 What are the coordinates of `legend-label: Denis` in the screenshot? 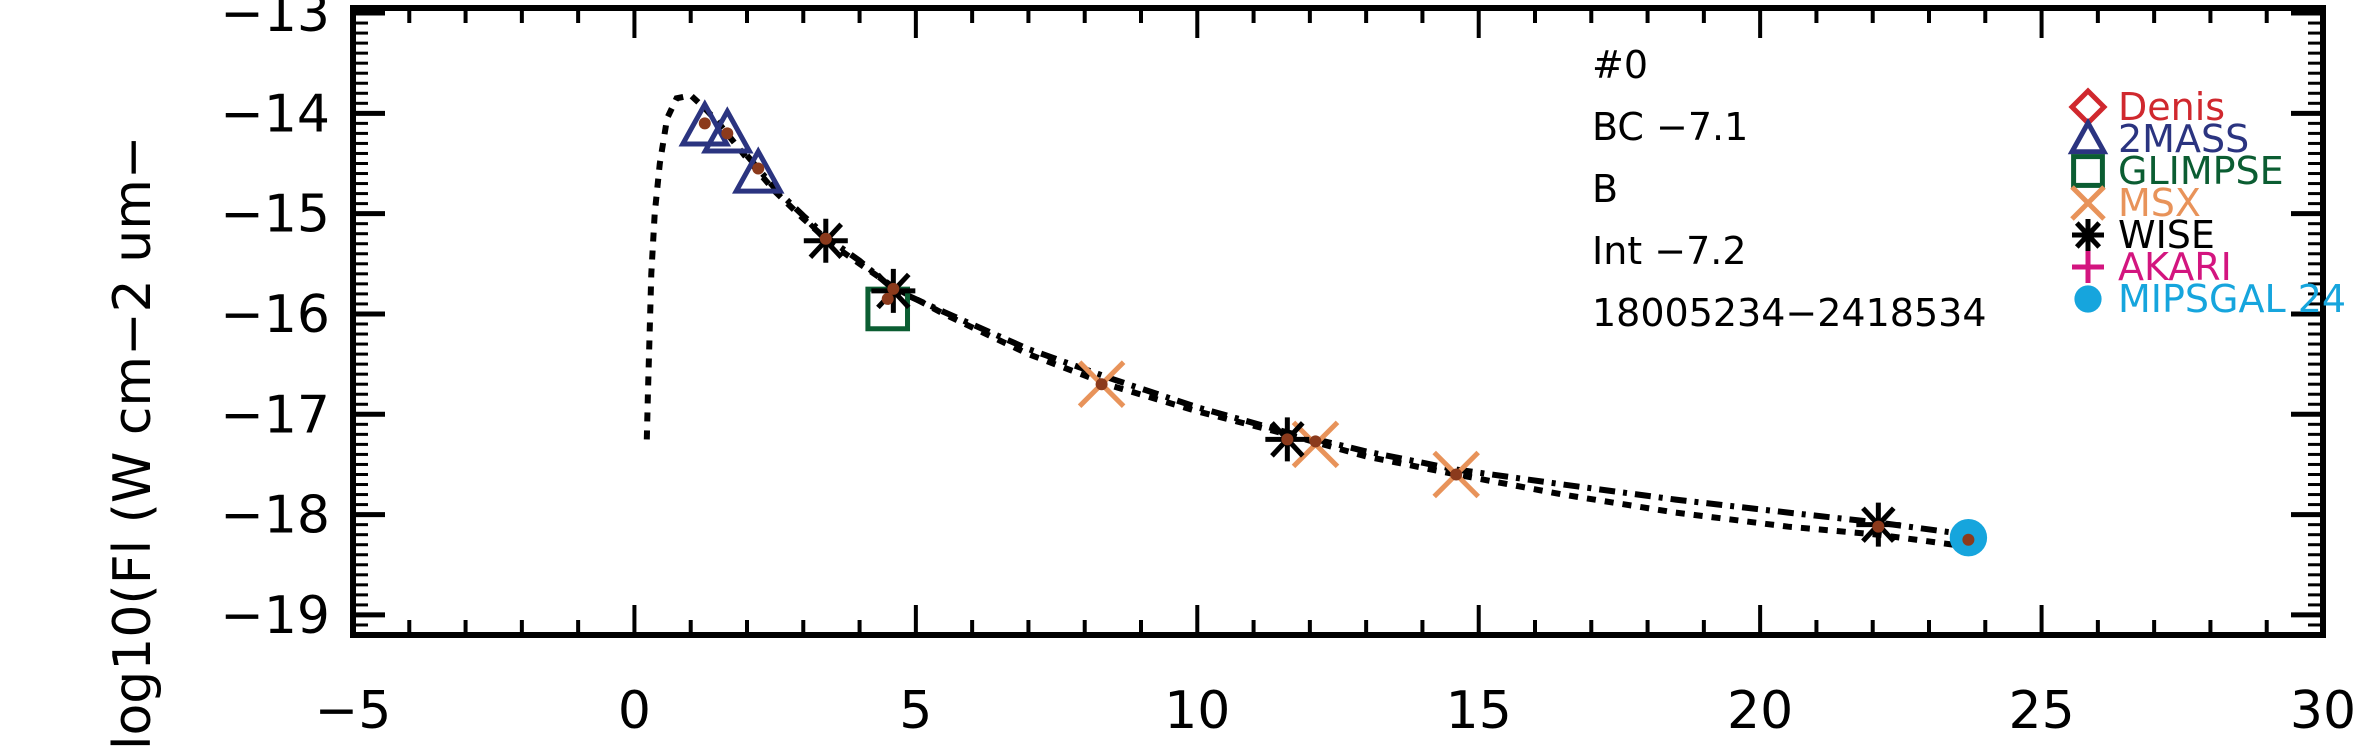 It's located at (2171, 107).